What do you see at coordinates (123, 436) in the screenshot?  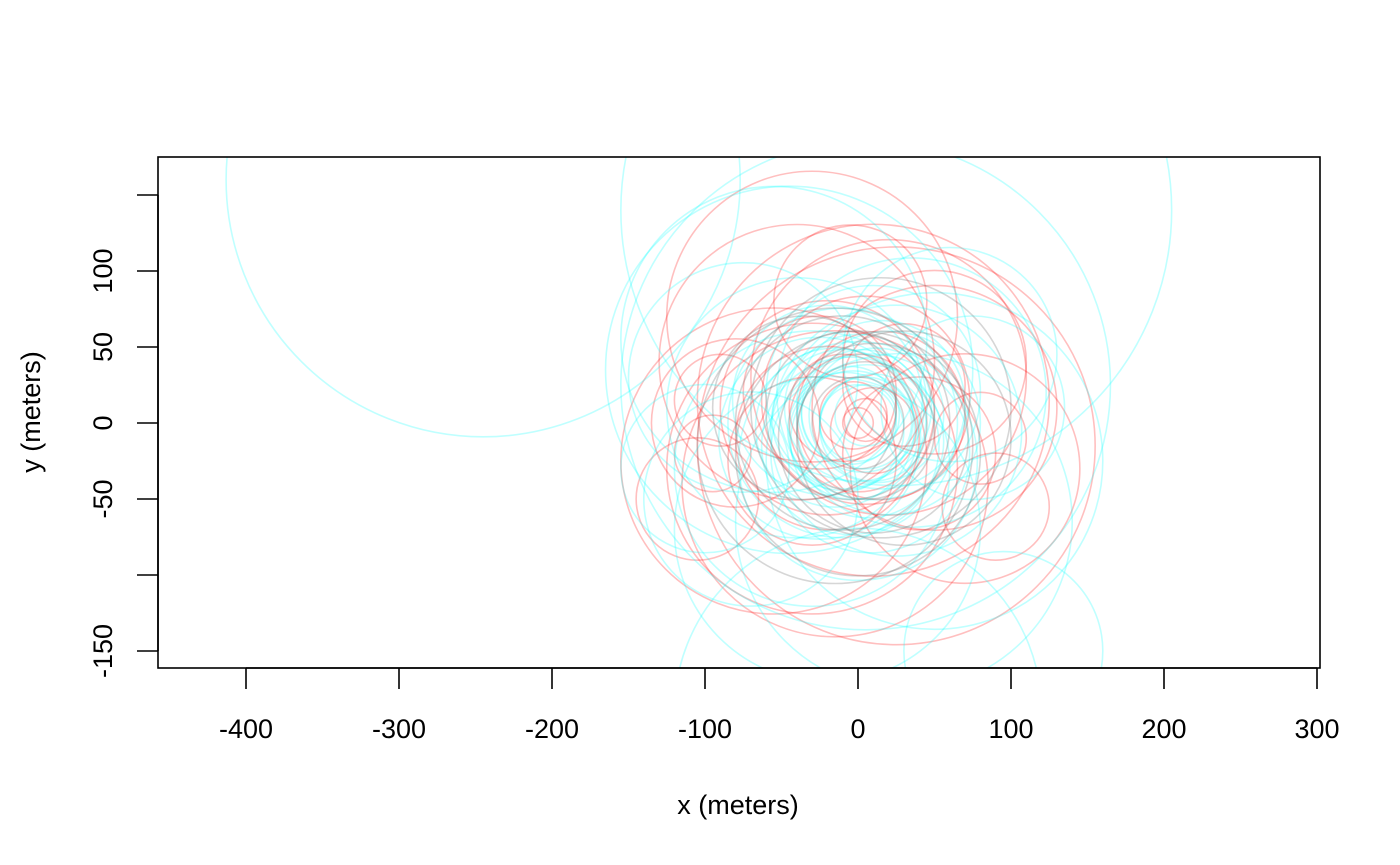 I see `y-axis: -150 -50 0 50 100` at bounding box center [123, 436].